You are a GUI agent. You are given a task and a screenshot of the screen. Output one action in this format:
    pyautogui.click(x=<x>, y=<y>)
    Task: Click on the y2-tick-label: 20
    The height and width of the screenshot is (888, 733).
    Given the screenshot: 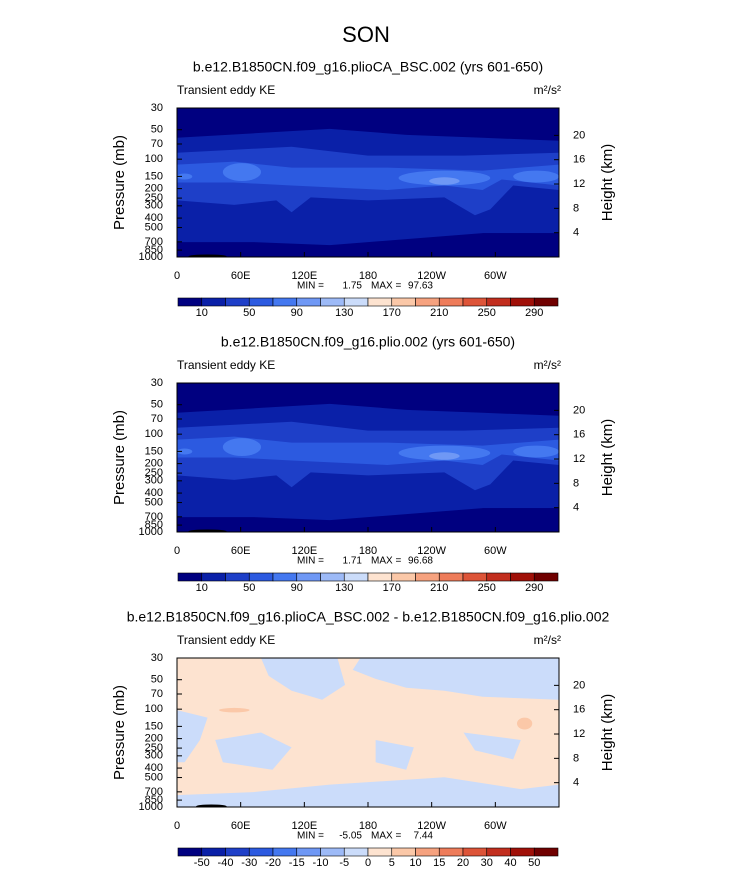 What is the action you would take?
    pyautogui.click(x=579, y=685)
    